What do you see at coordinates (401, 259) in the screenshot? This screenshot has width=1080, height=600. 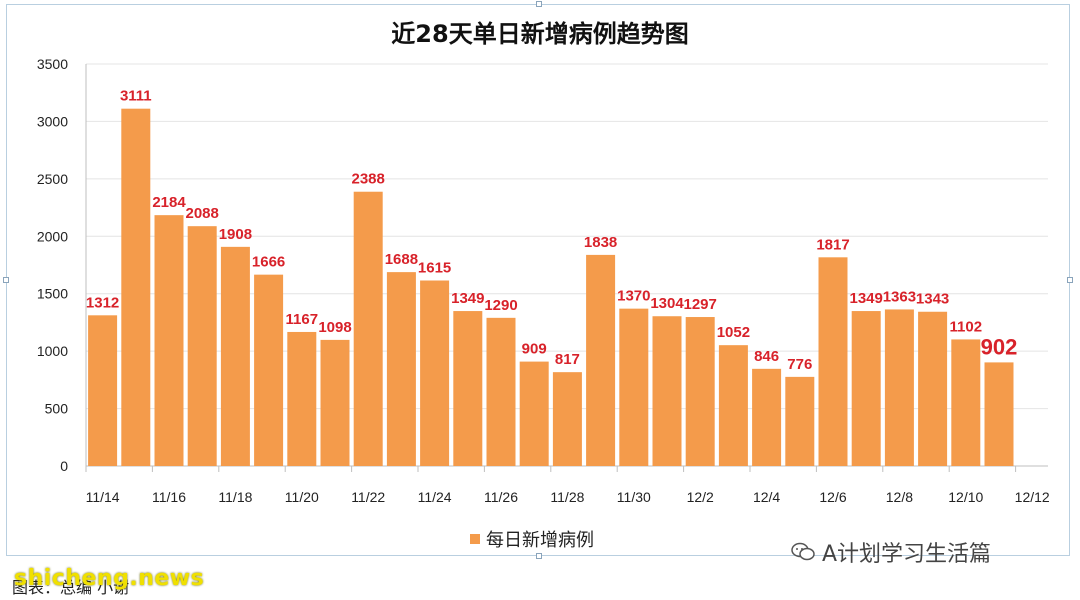 I see `data-label: 1688` at bounding box center [401, 259].